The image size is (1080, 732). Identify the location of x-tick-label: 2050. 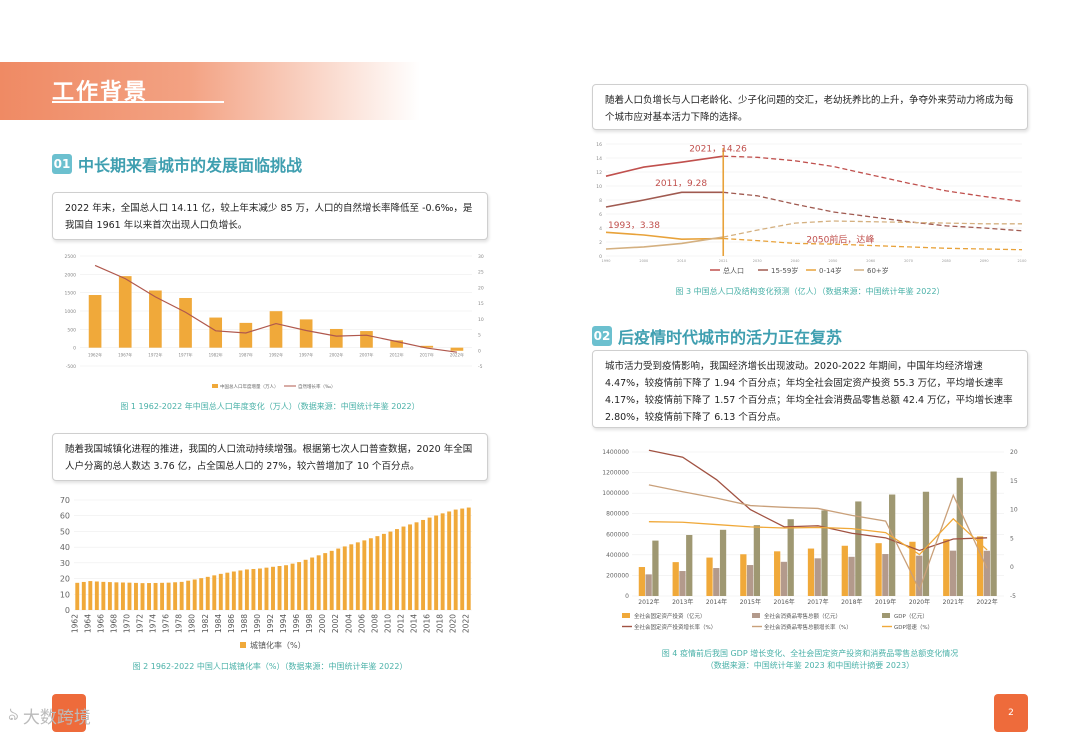
(832, 261).